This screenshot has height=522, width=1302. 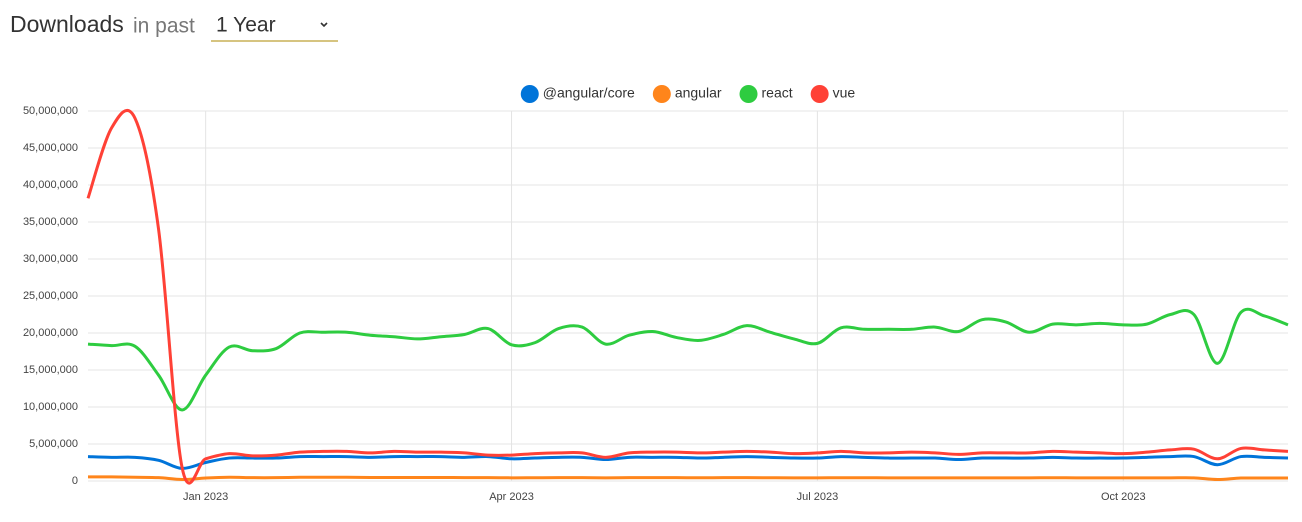 I want to click on y-tick-label: 35,000,000, so click(x=50, y=222).